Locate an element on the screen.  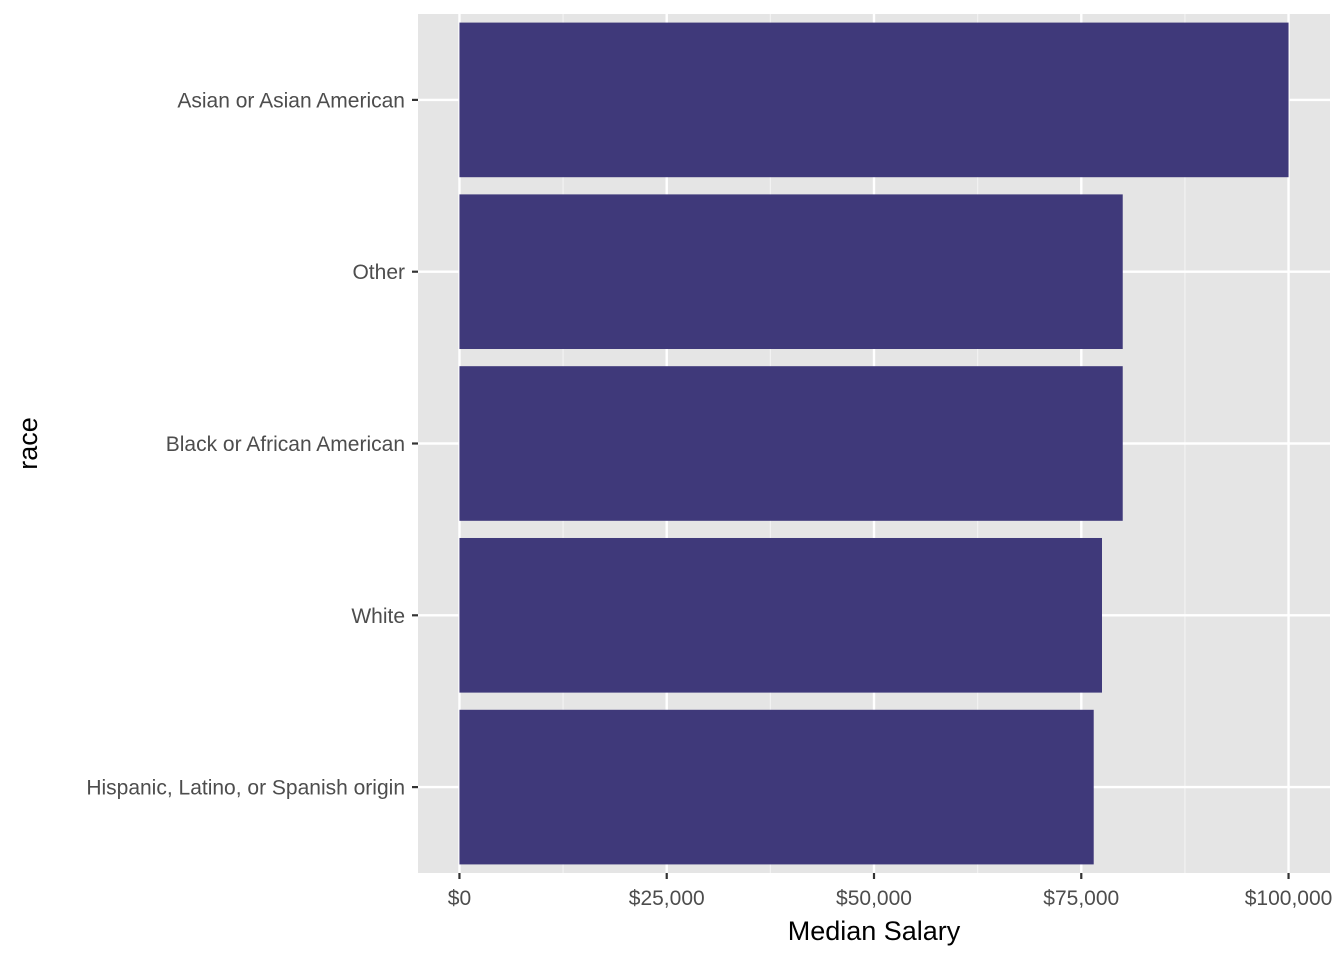
x-tick-label: $100,000 is located at coordinates (1289, 898).